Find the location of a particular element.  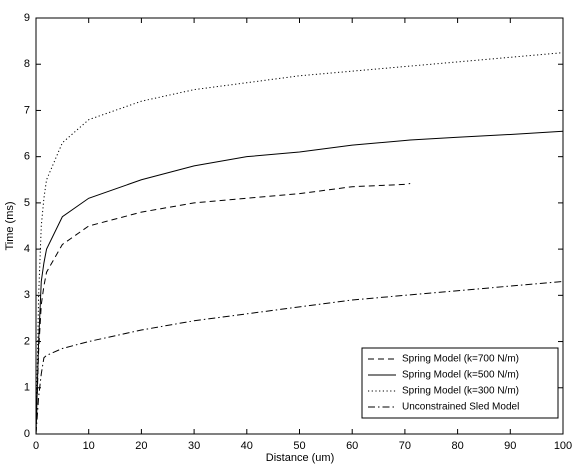

y-tick-label: 8 is located at coordinates (27, 64).